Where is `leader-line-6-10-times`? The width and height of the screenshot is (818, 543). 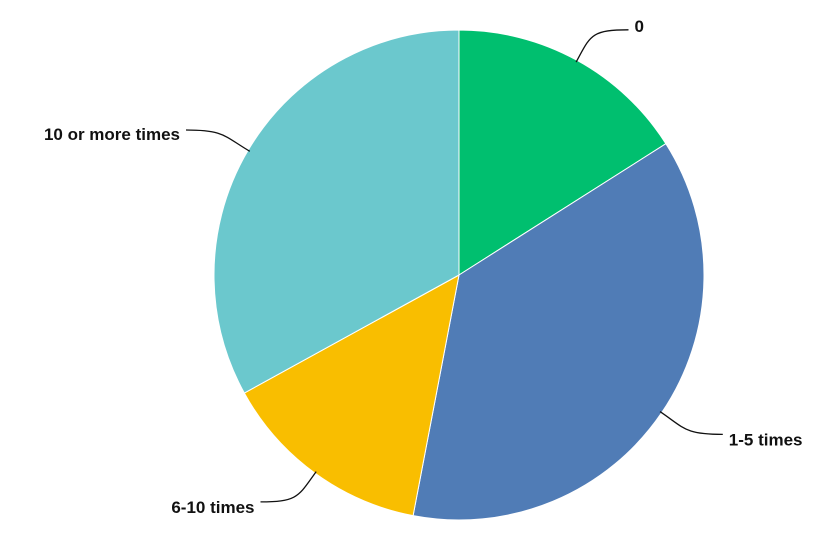
leader-line-6-10-times is located at coordinates (288, 487).